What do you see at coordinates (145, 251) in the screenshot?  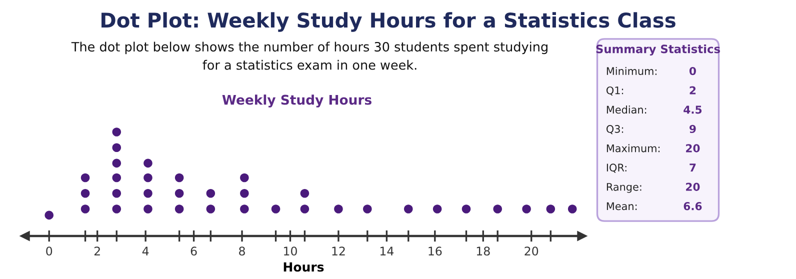 I see `x-tick-label: 4` at bounding box center [145, 251].